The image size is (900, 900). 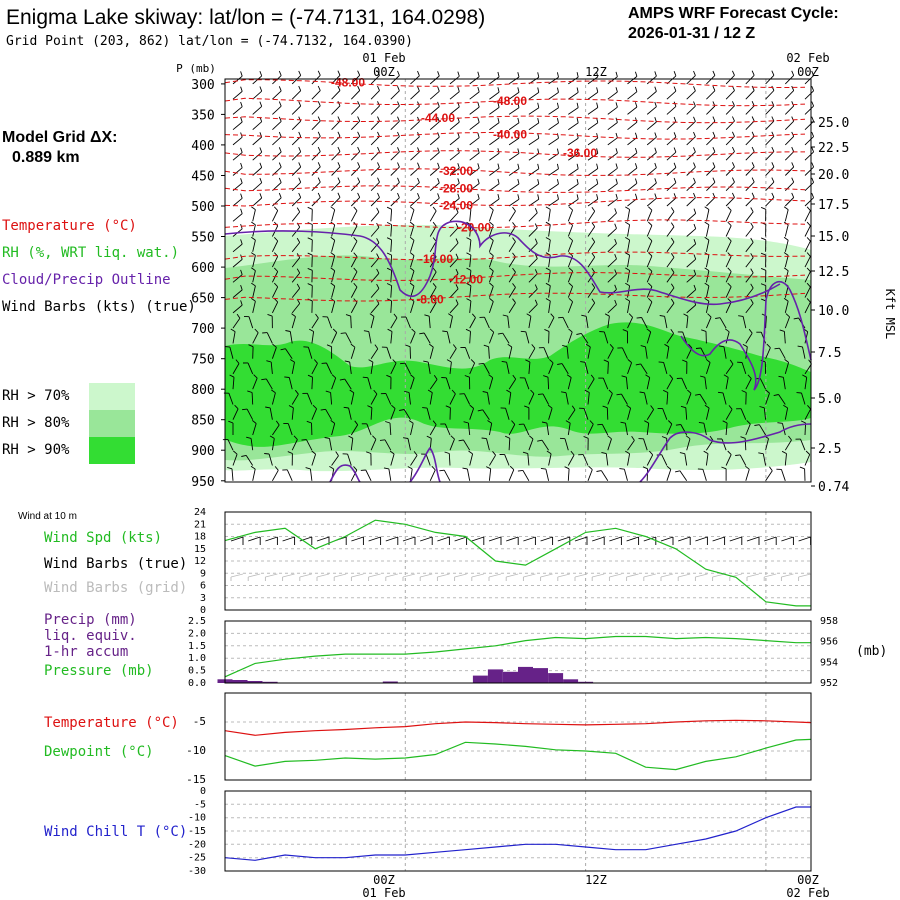 I want to click on precip-bar, so click(x=571, y=681).